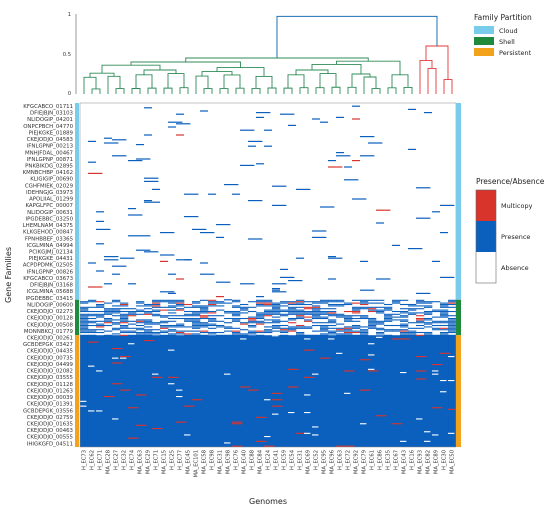 The image size is (550, 510). Describe the element at coordinates (50, 272) in the screenshot. I see `gene-family-label: IFNLGPNP_00826` at that location.